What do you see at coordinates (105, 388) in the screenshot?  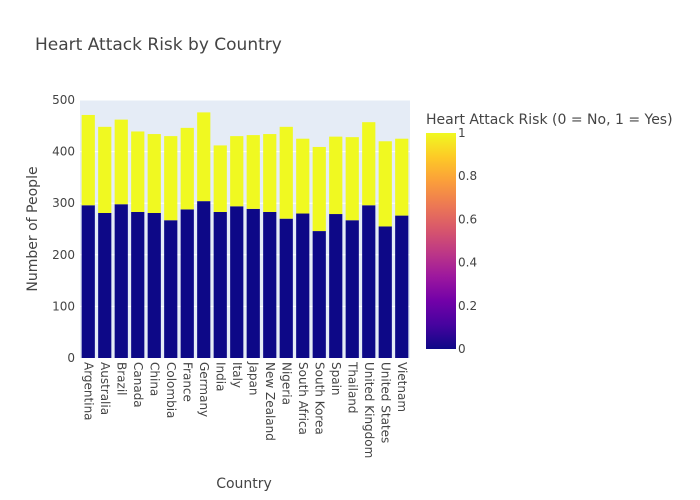 I see `x-tick-label: Australia` at bounding box center [105, 388].